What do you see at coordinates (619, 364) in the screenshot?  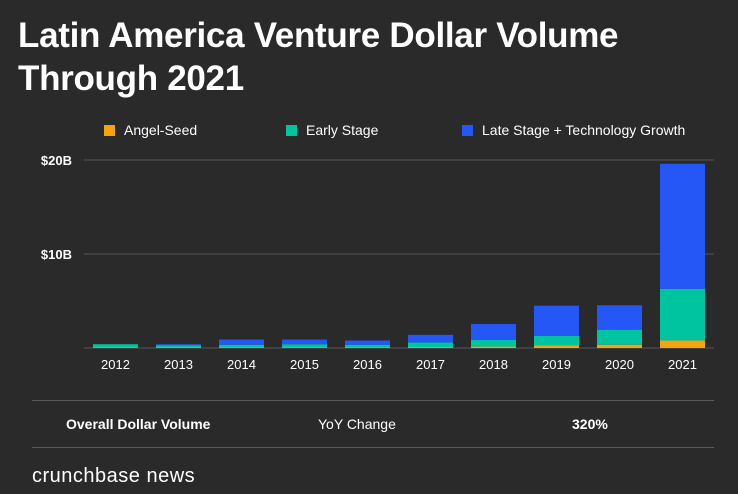 I see `x-tick-label: 2020` at bounding box center [619, 364].